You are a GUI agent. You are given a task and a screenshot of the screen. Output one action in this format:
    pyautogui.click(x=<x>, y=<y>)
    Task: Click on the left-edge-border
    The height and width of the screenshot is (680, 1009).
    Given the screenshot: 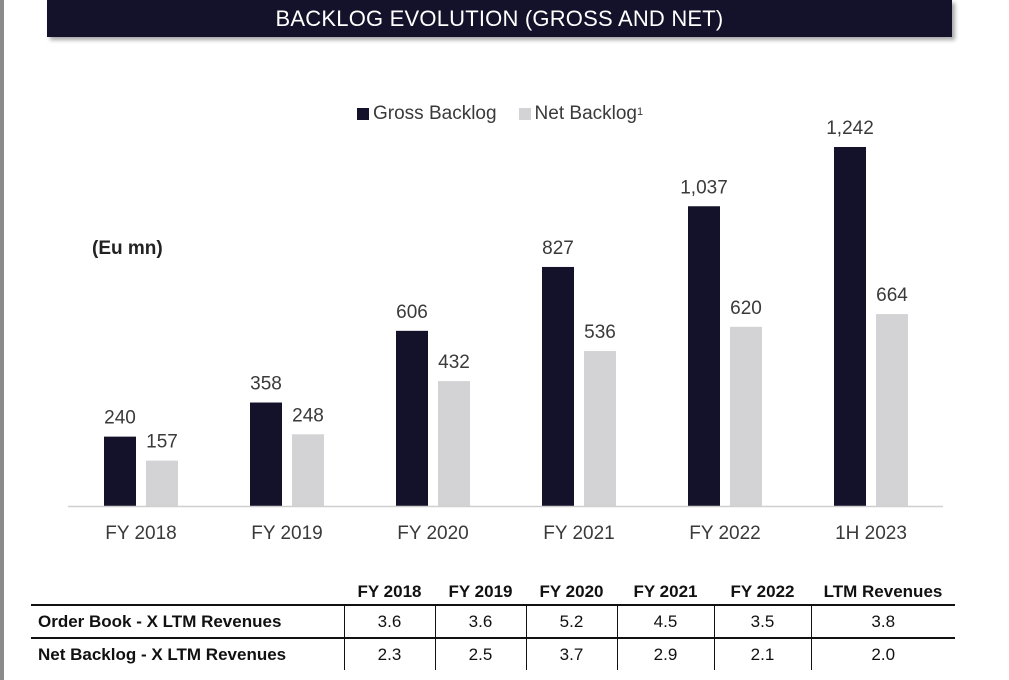 What is the action you would take?
    pyautogui.click(x=2, y=340)
    